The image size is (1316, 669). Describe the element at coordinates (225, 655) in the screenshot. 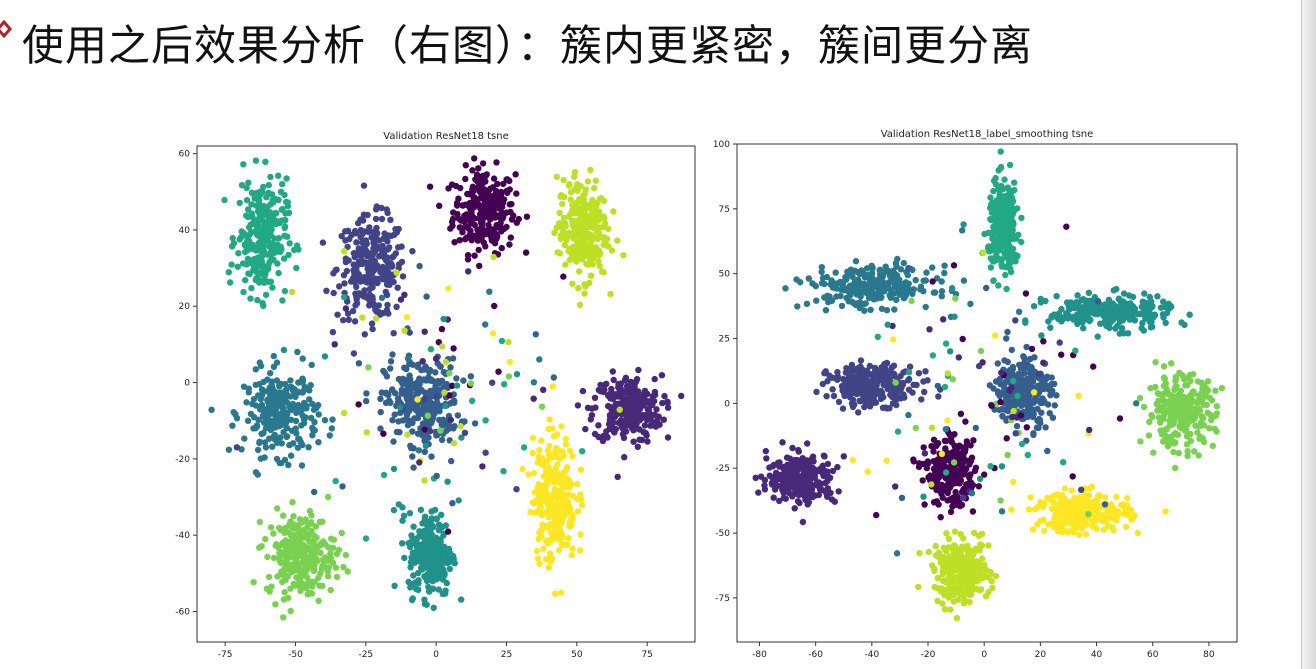

I see `x-tick-label: -75` at that location.